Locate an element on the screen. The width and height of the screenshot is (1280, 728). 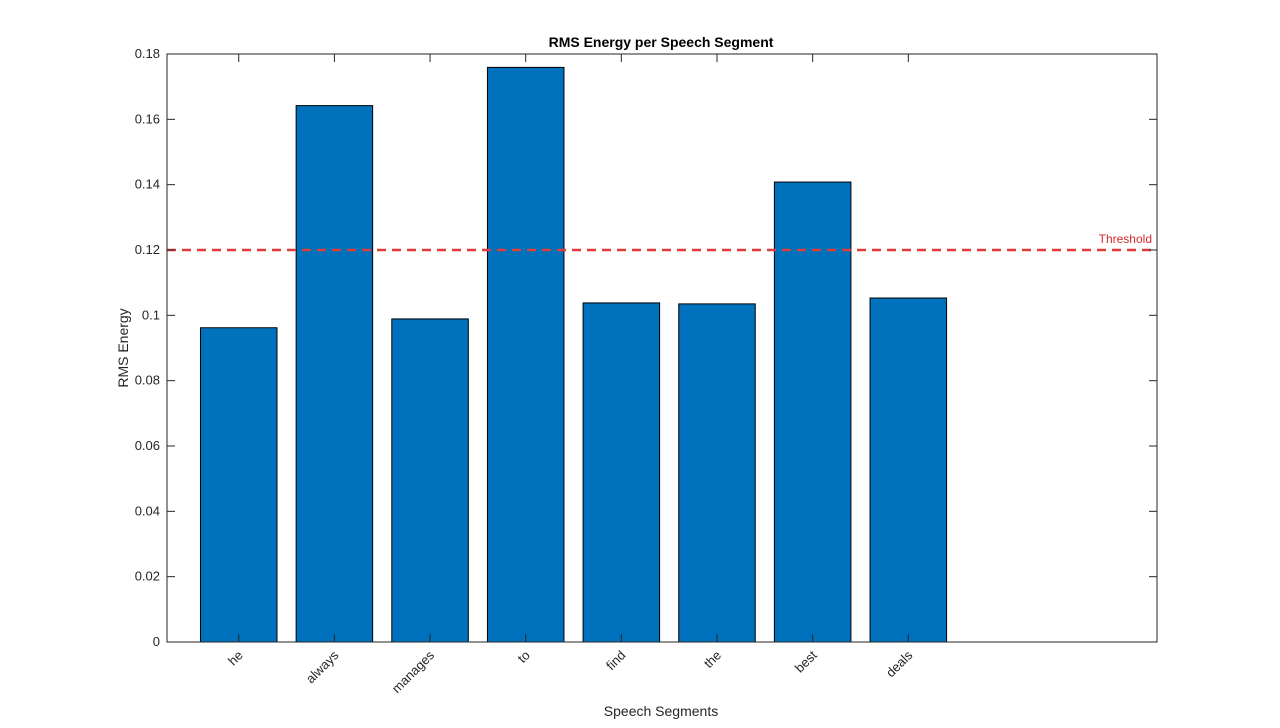
threshold-layer: Threshold is located at coordinates (662, 242).